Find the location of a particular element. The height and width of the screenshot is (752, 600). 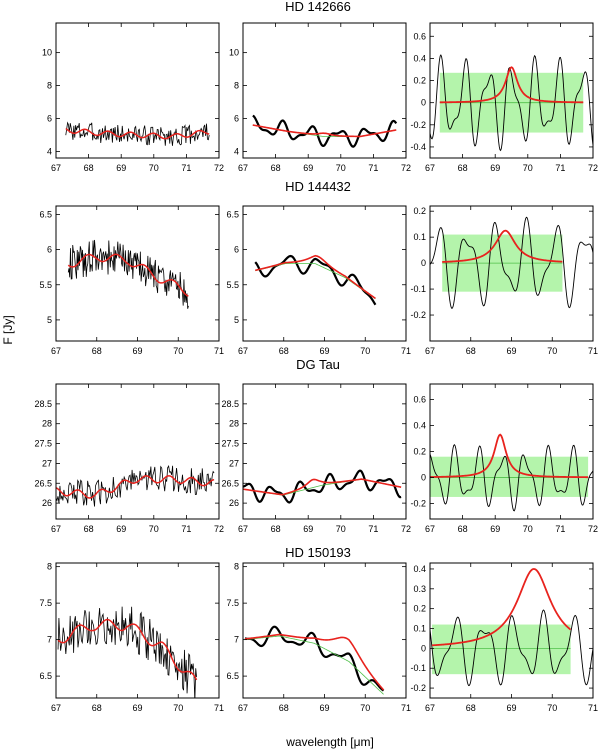

y-tick-label: 0.1 is located at coordinates (419, 237).